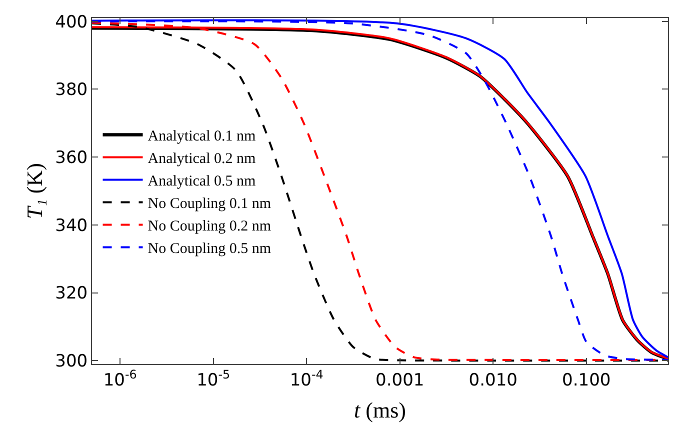  What do you see at coordinates (71, 294) in the screenshot?
I see `y-tick-label: 320` at bounding box center [71, 294].